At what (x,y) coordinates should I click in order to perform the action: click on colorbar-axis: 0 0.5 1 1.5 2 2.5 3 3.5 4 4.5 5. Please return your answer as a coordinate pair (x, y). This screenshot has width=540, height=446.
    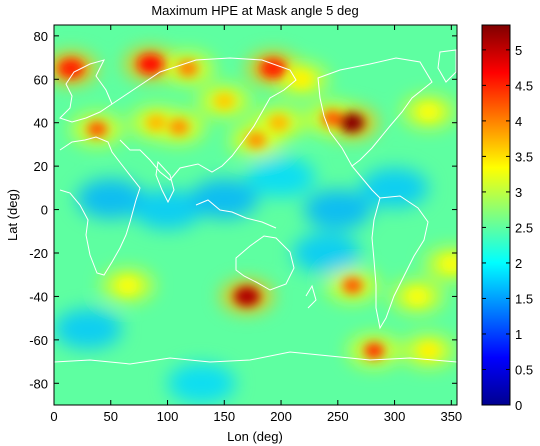
    Looking at the image, I should click on (507, 228).